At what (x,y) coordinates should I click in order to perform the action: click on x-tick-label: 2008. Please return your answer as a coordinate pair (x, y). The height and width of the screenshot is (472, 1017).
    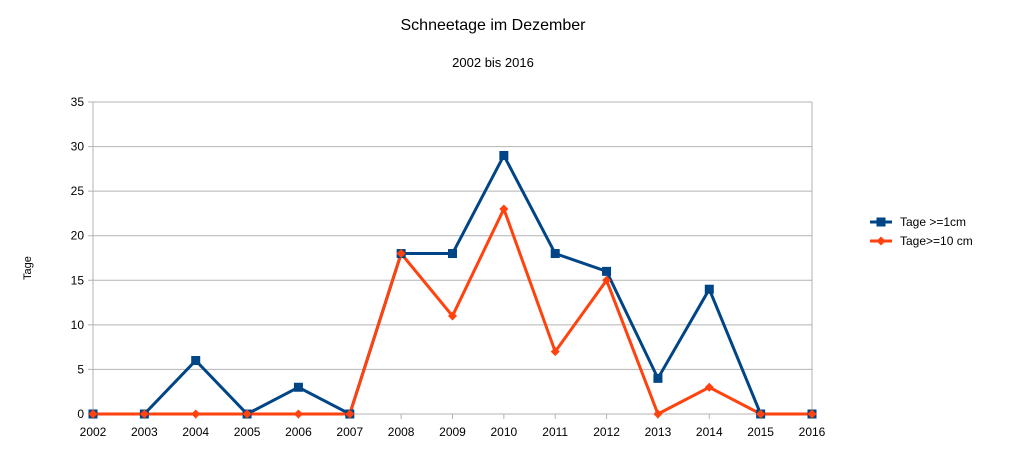
    Looking at the image, I should click on (401, 432).